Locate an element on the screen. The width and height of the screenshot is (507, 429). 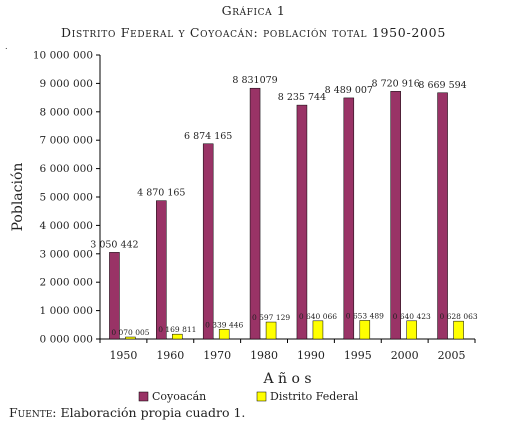
source-note: Fuente: Elaboración propia cuadro 1. is located at coordinates (127, 412).